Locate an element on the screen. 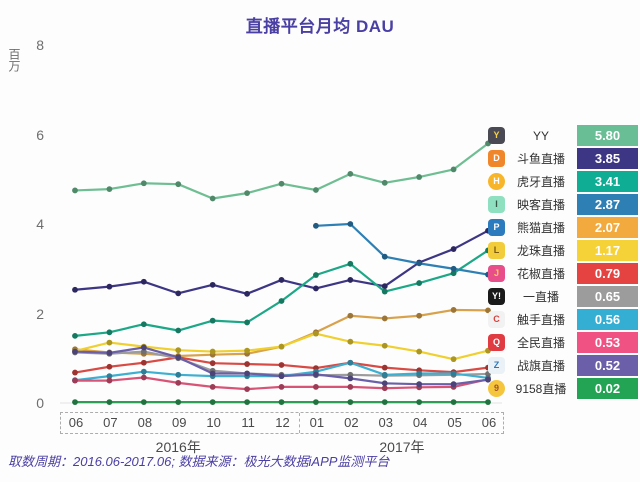  legend-row: C 触手直播 0.56 is located at coordinates (563, 319).